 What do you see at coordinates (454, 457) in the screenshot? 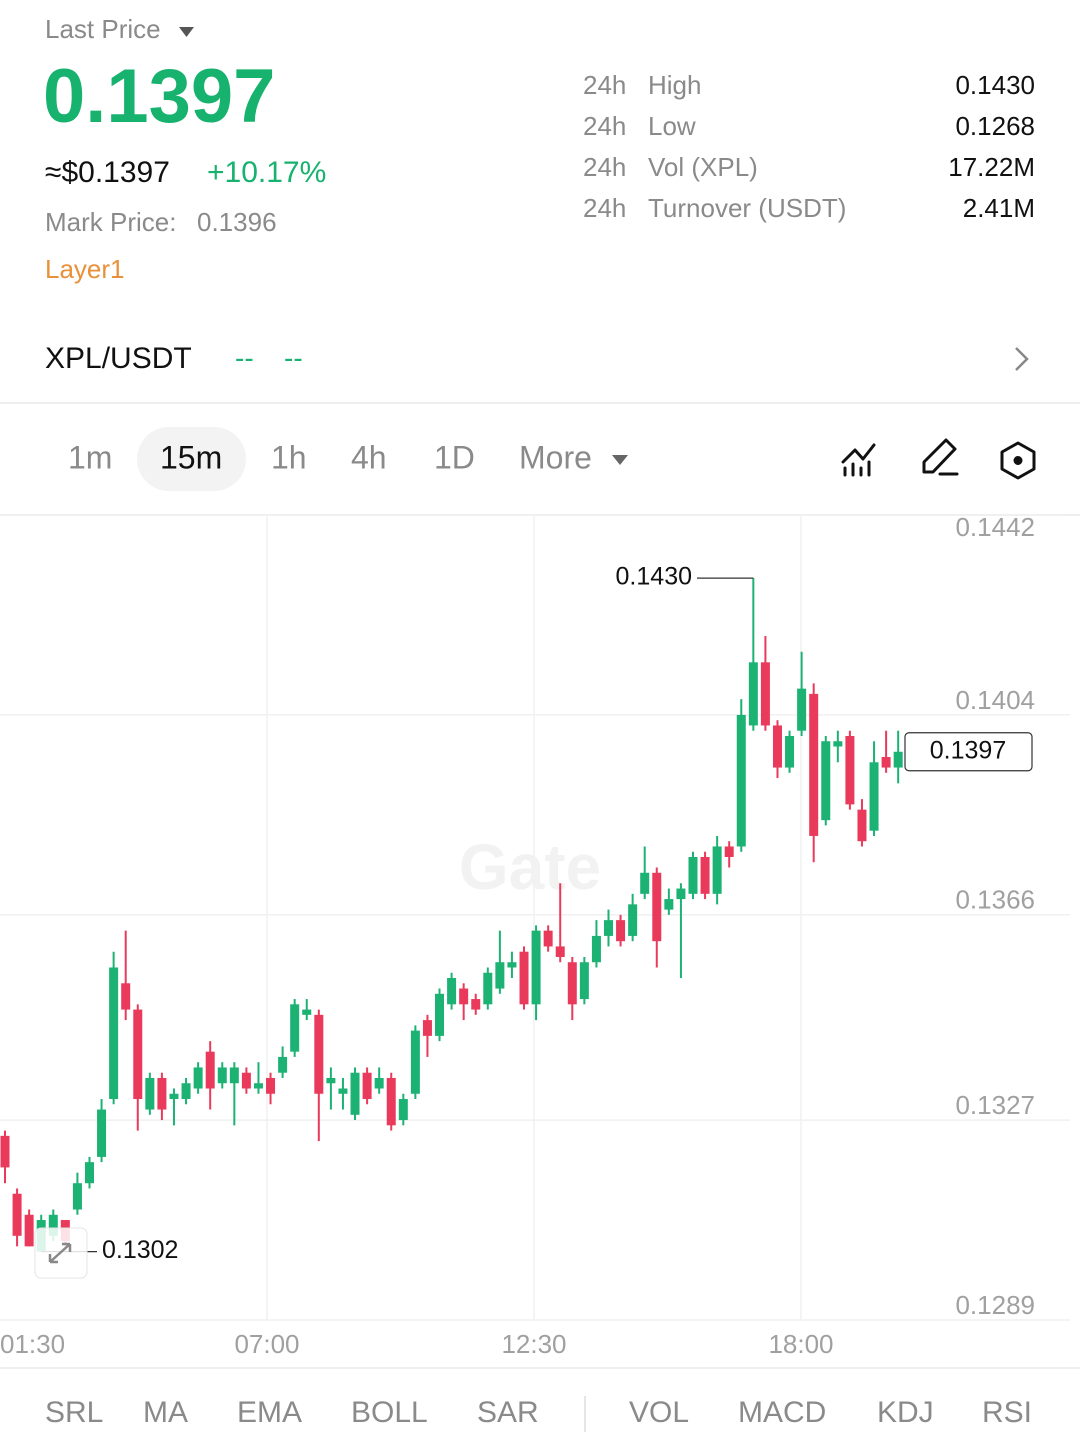
I see `interval-tab: 1D` at bounding box center [454, 457].